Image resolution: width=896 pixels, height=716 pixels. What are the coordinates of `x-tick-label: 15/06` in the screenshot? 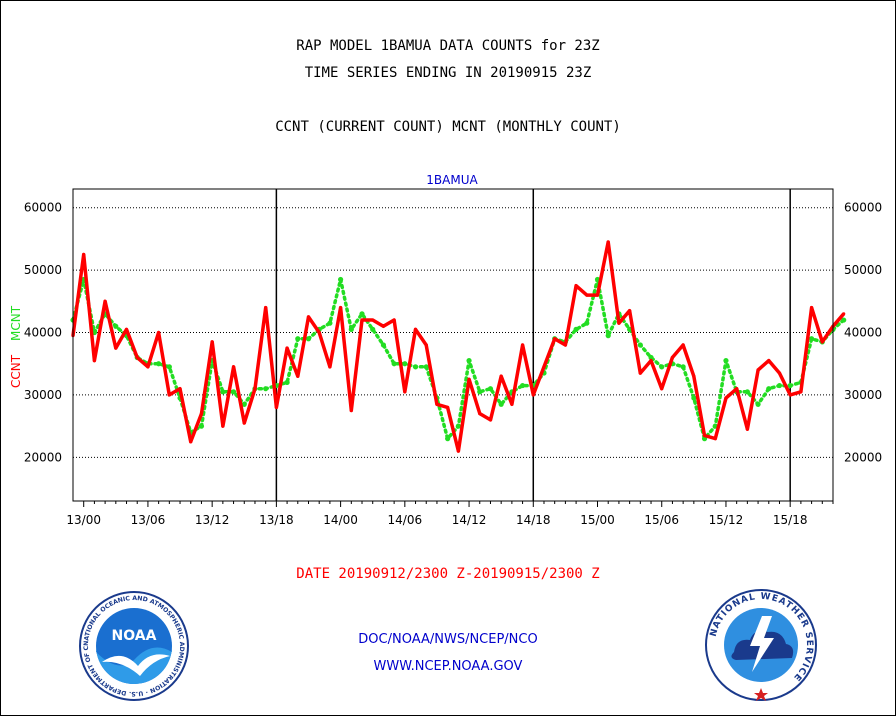 It's located at (661, 520).